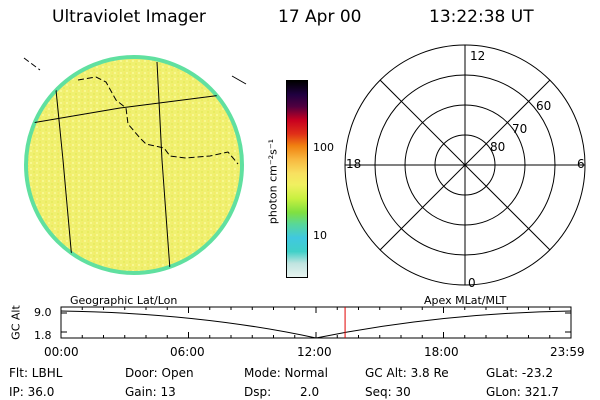 The image size is (600, 400). Describe the element at coordinates (441, 352) in the screenshot. I see `time-label-1800: 18:00` at that location.